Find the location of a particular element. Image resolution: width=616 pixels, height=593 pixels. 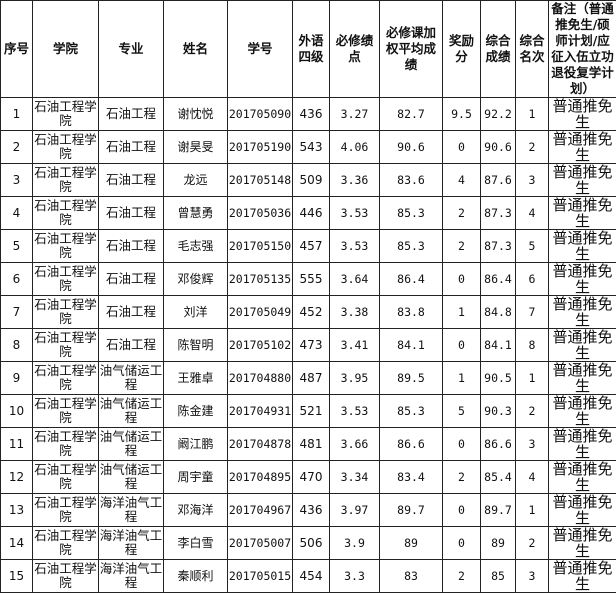

total-score-cell: 84.8 is located at coordinates (498, 312).